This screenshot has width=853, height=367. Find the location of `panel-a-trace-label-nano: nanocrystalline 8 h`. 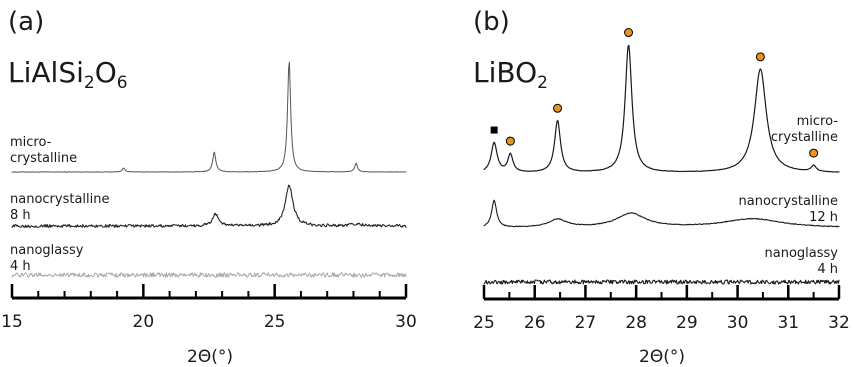

panel-a-trace-label-nano: nanocrystalline 8 h is located at coordinates (60, 207).